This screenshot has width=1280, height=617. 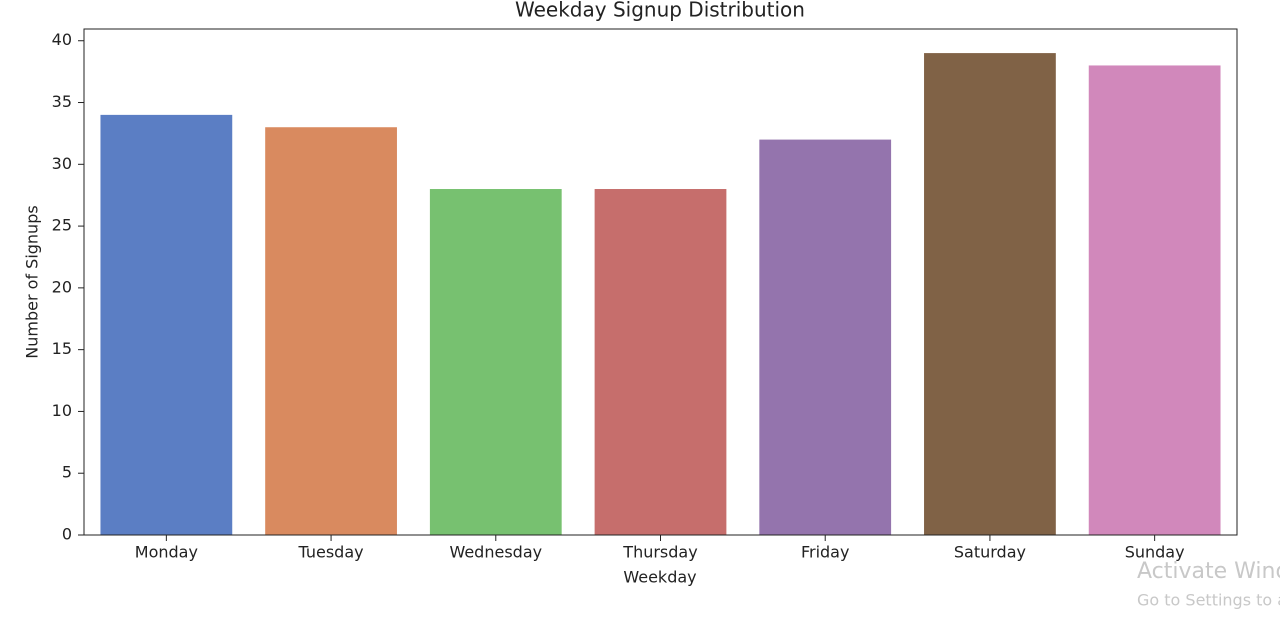 What do you see at coordinates (62, 286) in the screenshot?
I see `y-tick-label: 20` at bounding box center [62, 286].